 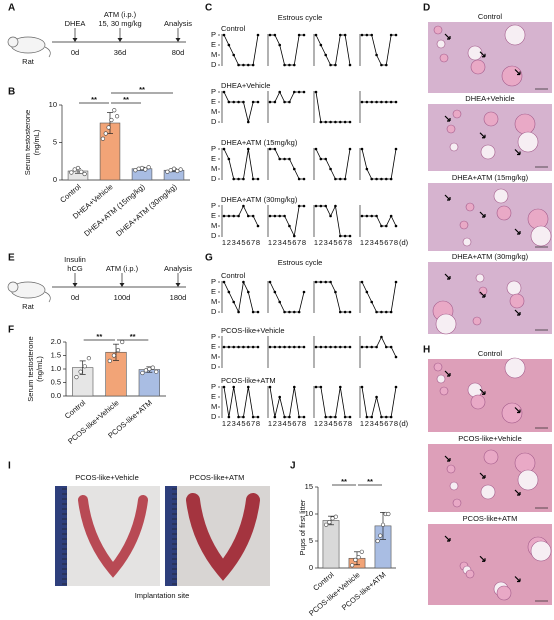 What do you see at coordinates (426, 350) in the screenshot?
I see `panel-label: H` at bounding box center [426, 350].